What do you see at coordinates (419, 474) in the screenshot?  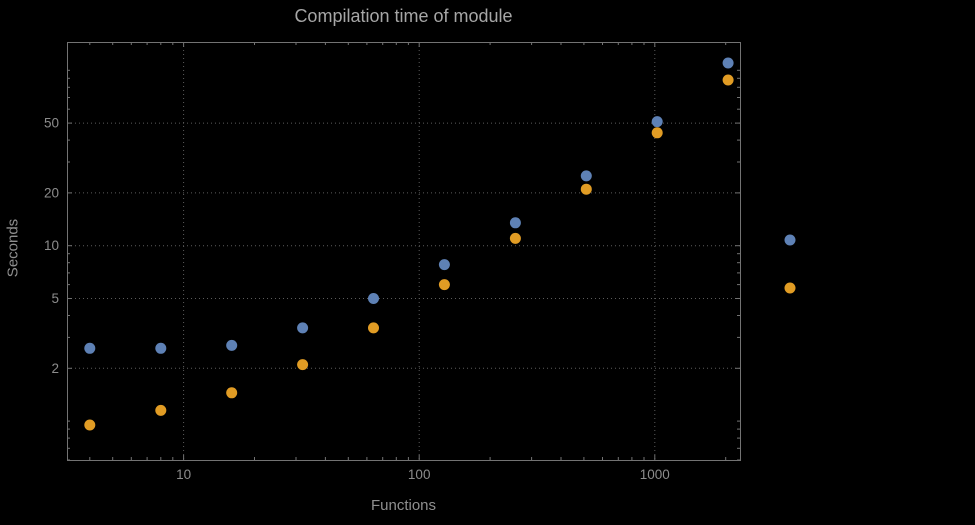 I see `x-tick-label: 100` at bounding box center [419, 474].